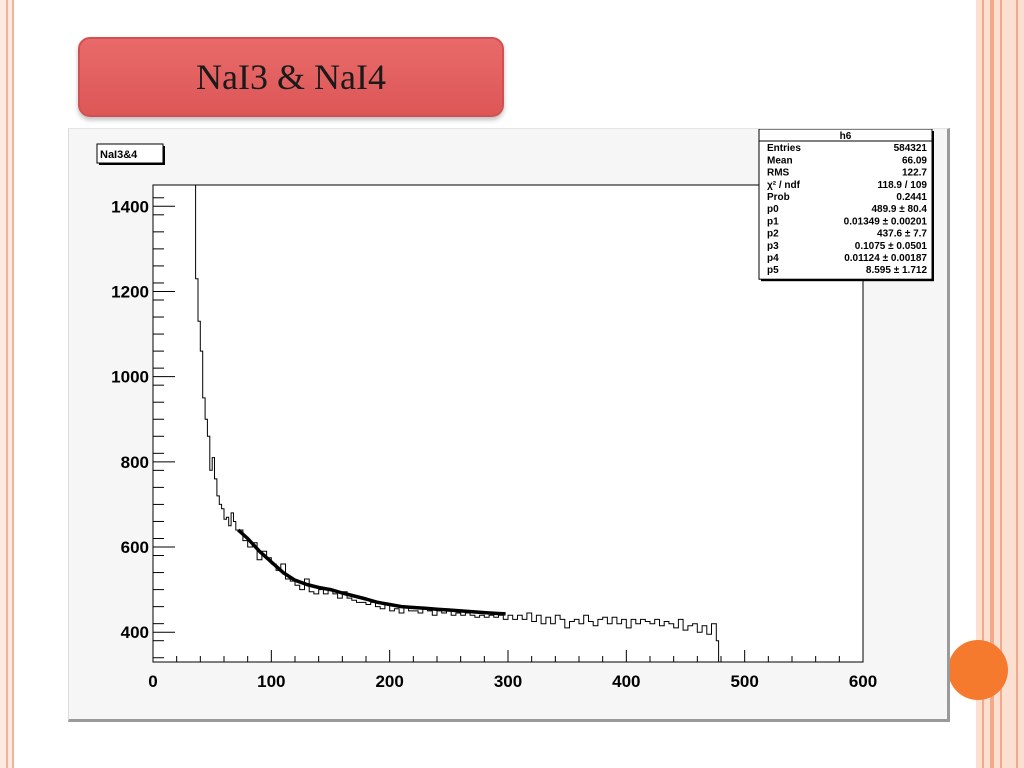  I want to click on stats-row-value: 8.595 ± 1.712, so click(897, 270).